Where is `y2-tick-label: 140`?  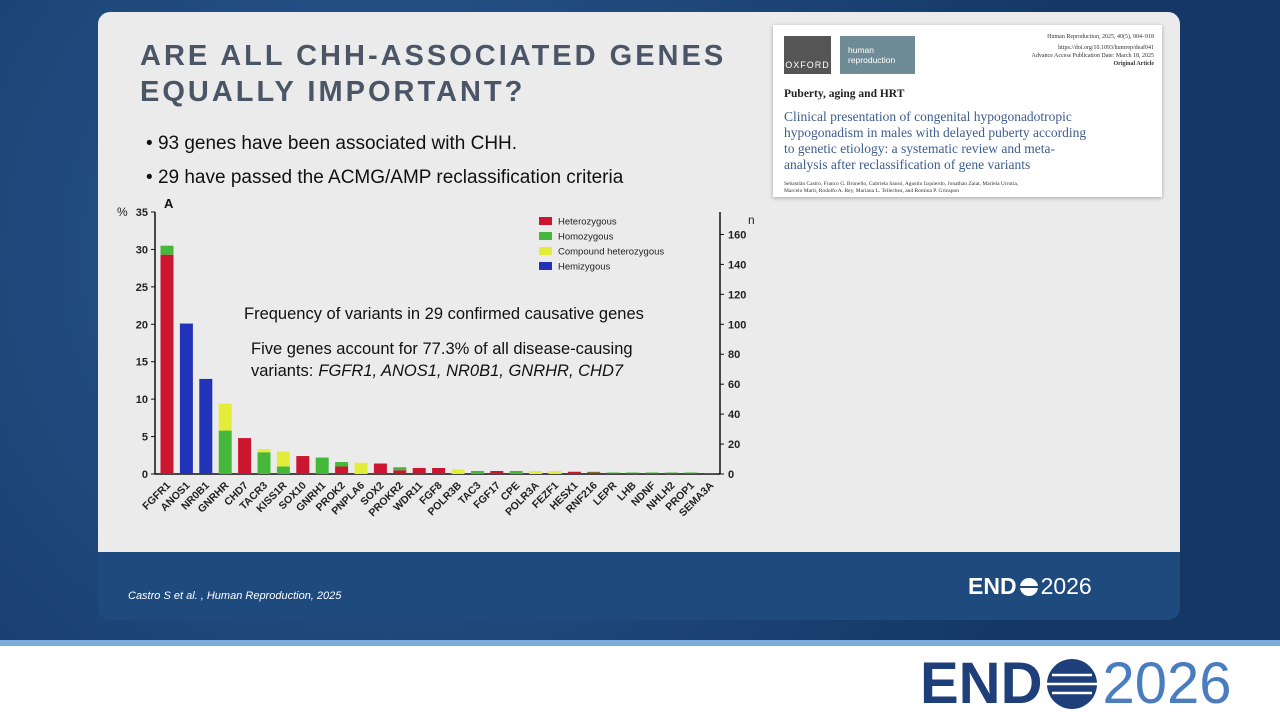
y2-tick-label: 140 is located at coordinates (737, 265).